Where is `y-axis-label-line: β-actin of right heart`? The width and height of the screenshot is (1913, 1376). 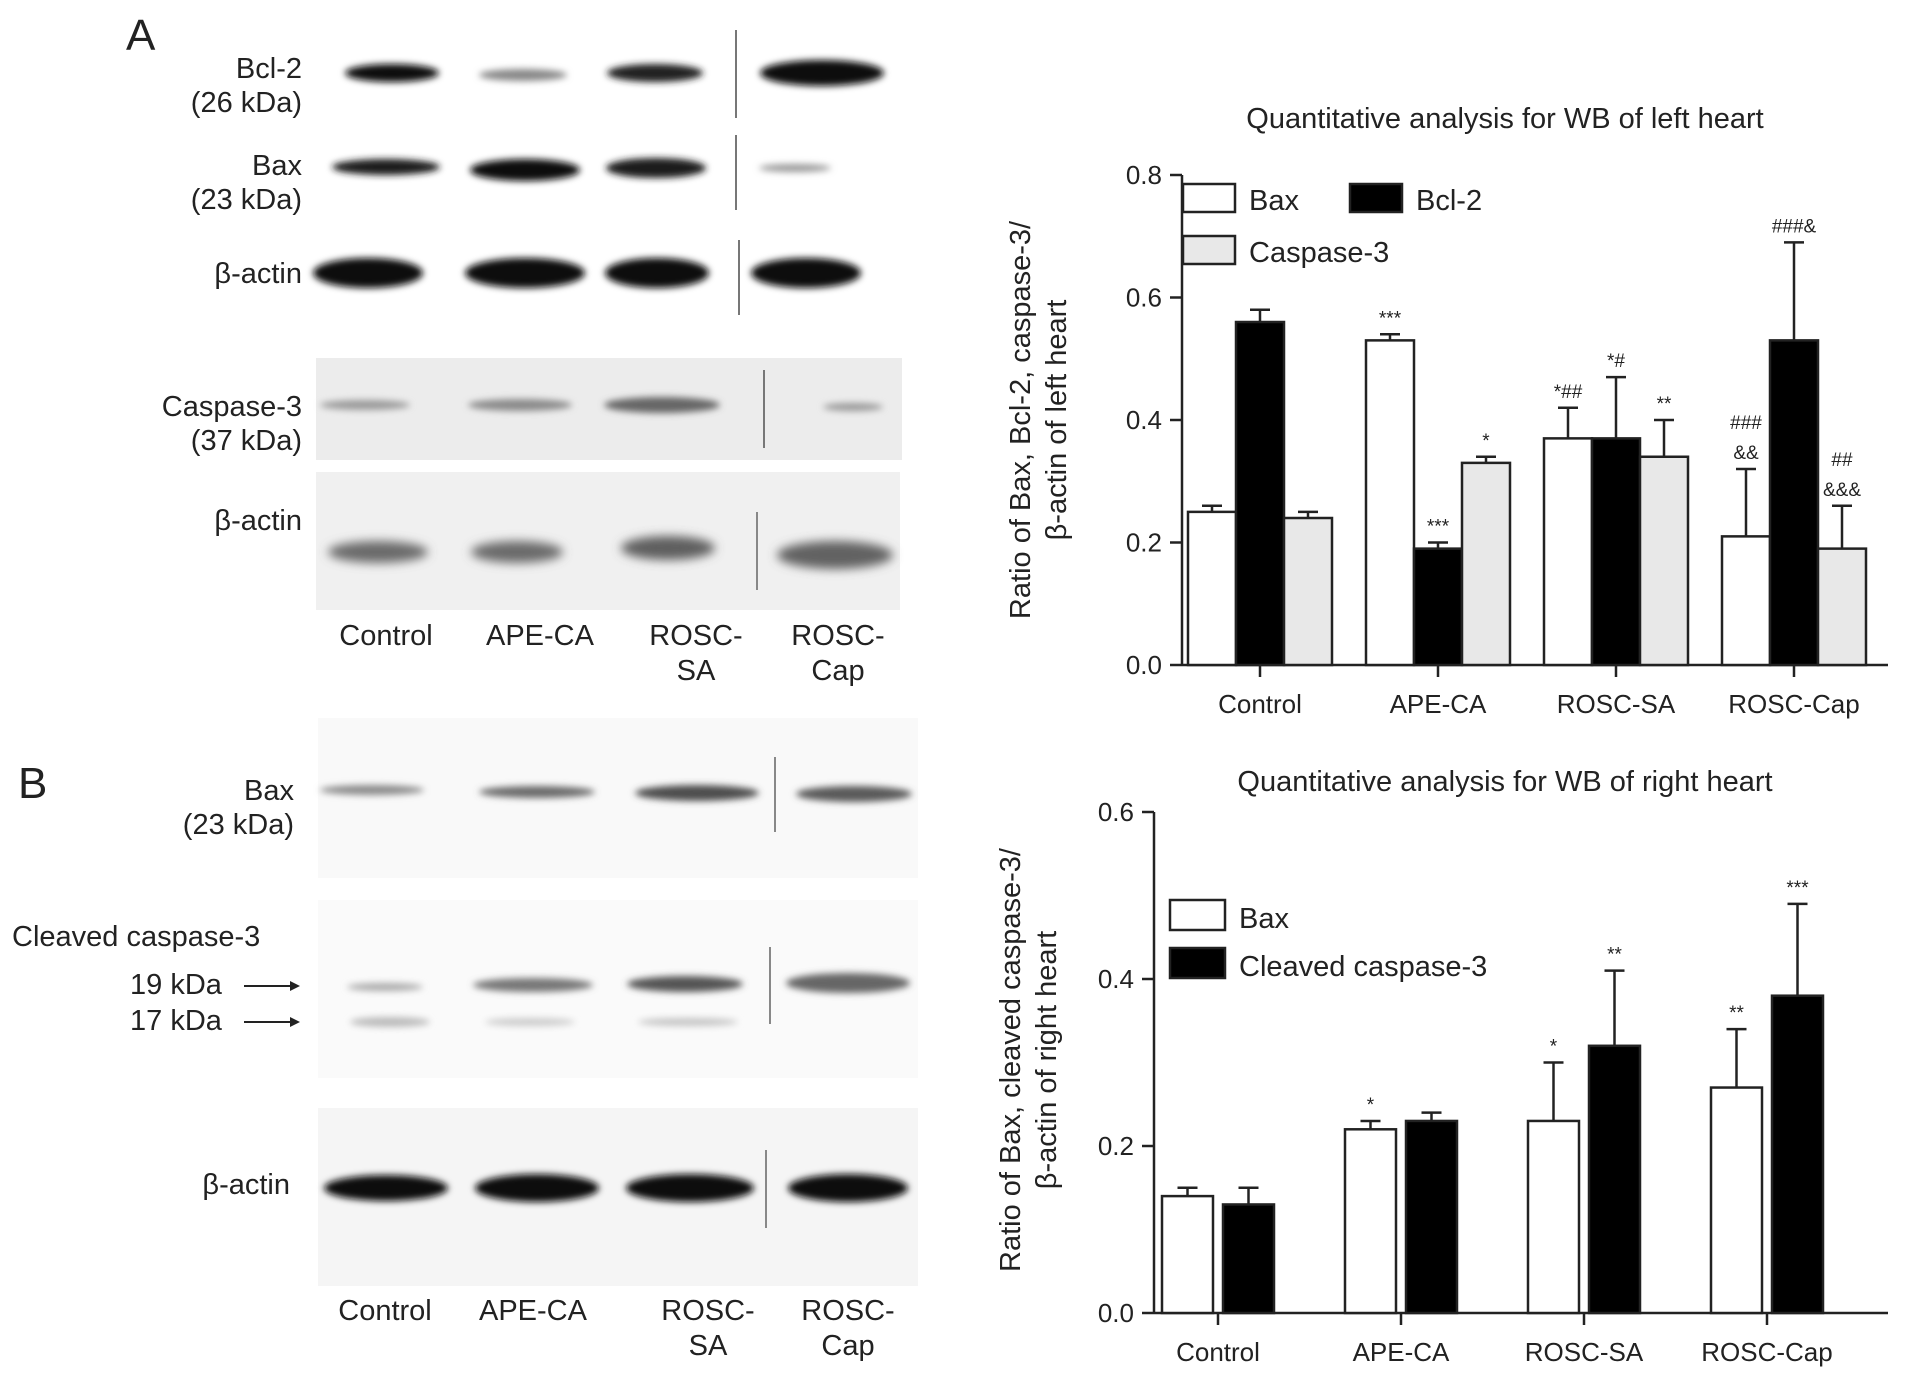 y-axis-label-line: β-actin of right heart is located at coordinates (1047, 1060).